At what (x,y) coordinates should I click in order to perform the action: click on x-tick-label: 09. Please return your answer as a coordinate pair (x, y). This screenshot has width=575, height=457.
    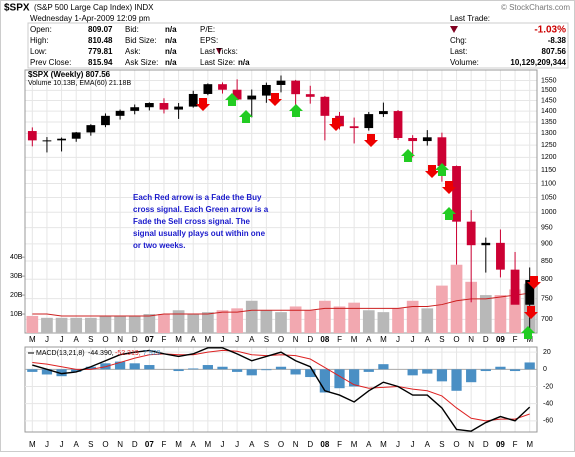
    Looking at the image, I should click on (500, 339).